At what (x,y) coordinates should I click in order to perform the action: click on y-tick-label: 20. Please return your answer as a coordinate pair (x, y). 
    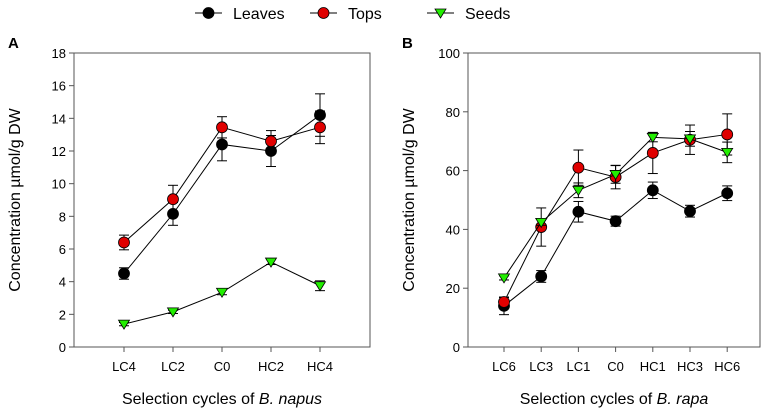
    Looking at the image, I should click on (453, 288).